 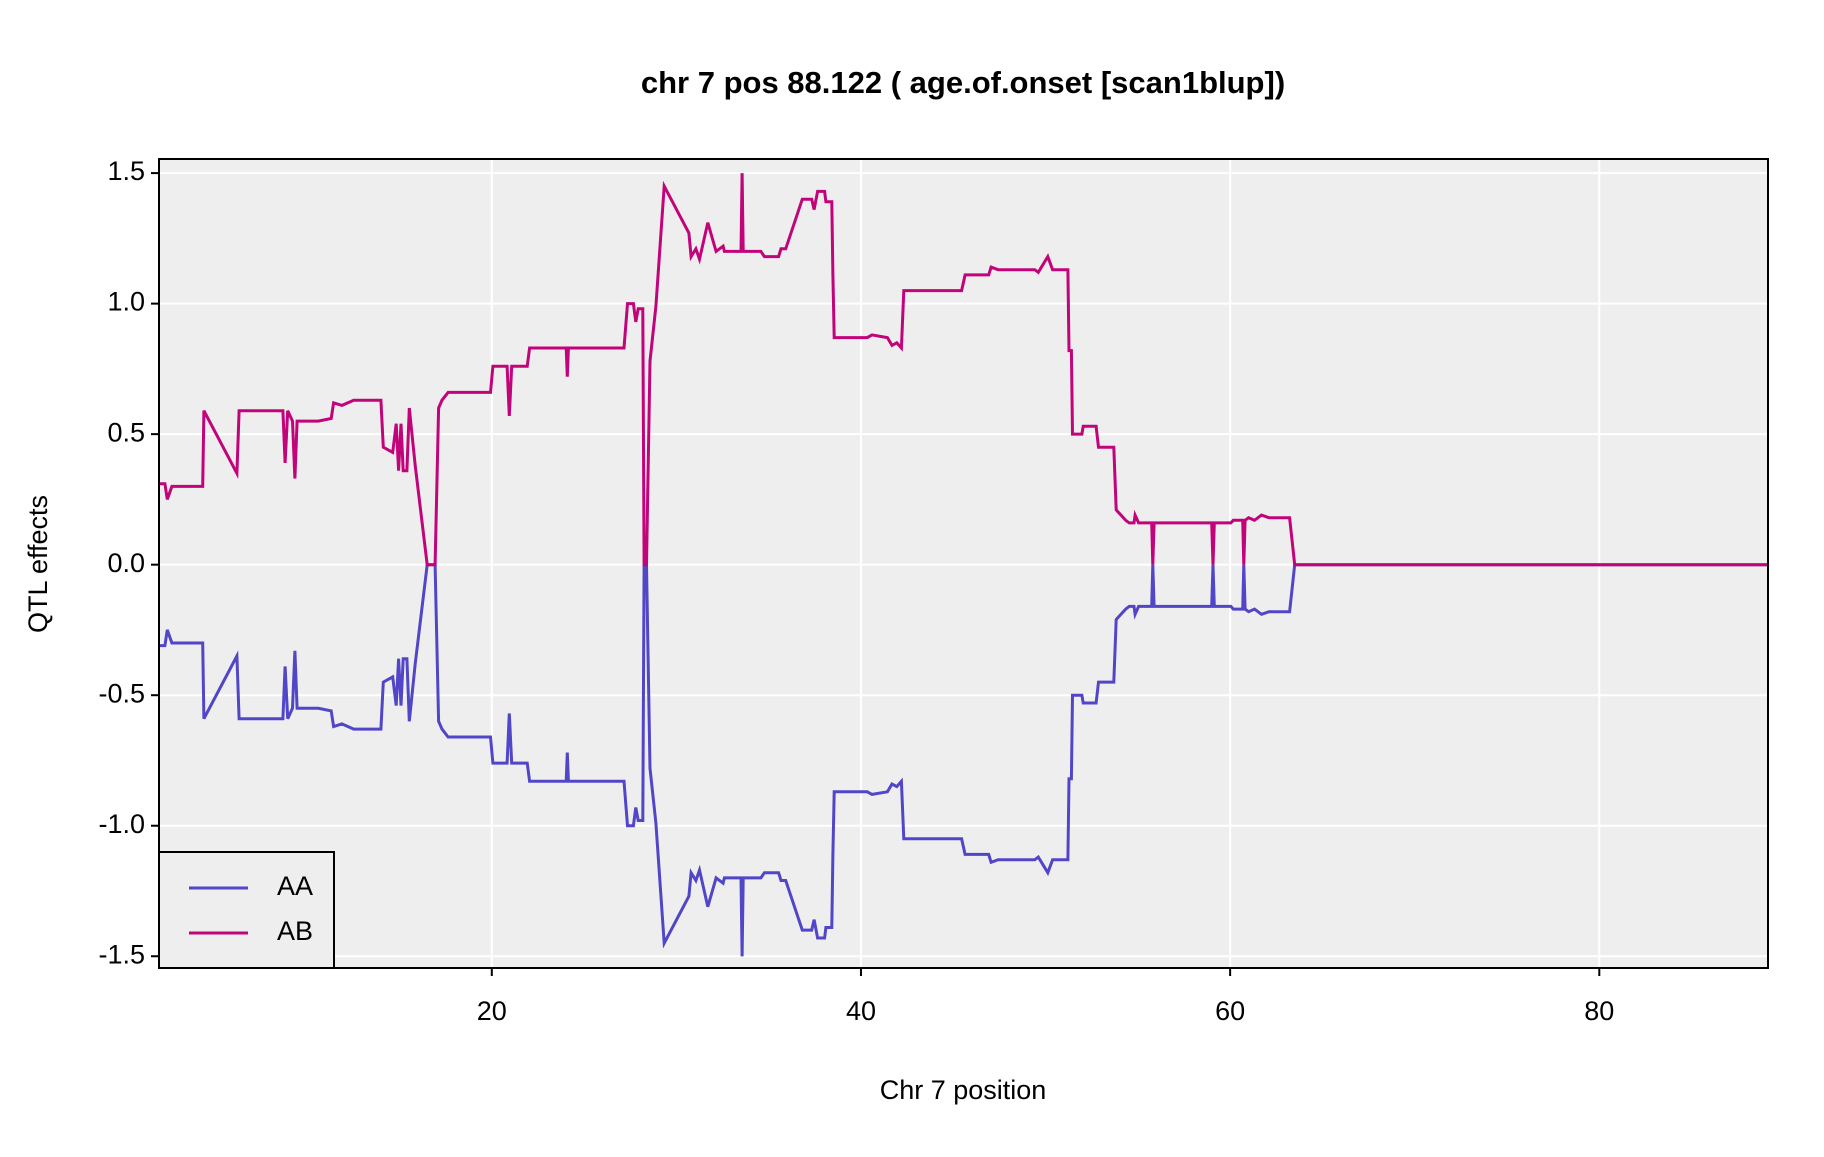 I want to click on y-tick-label: -0.5, so click(x=121, y=693).